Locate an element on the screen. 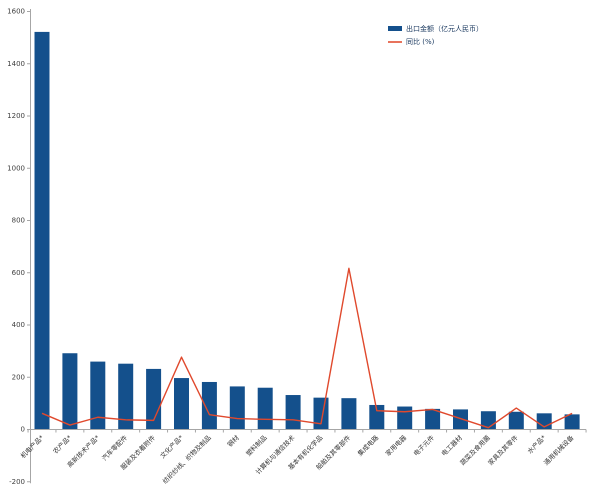  x-label-3: 汽车零配件 is located at coordinates (115, 448).